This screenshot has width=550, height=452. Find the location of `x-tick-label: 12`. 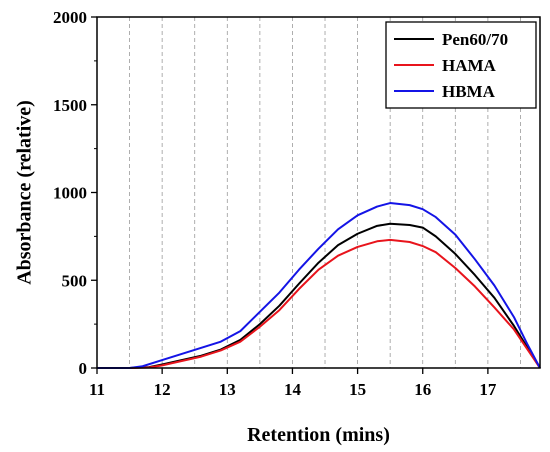

x-tick-label: 12 is located at coordinates (162, 389).